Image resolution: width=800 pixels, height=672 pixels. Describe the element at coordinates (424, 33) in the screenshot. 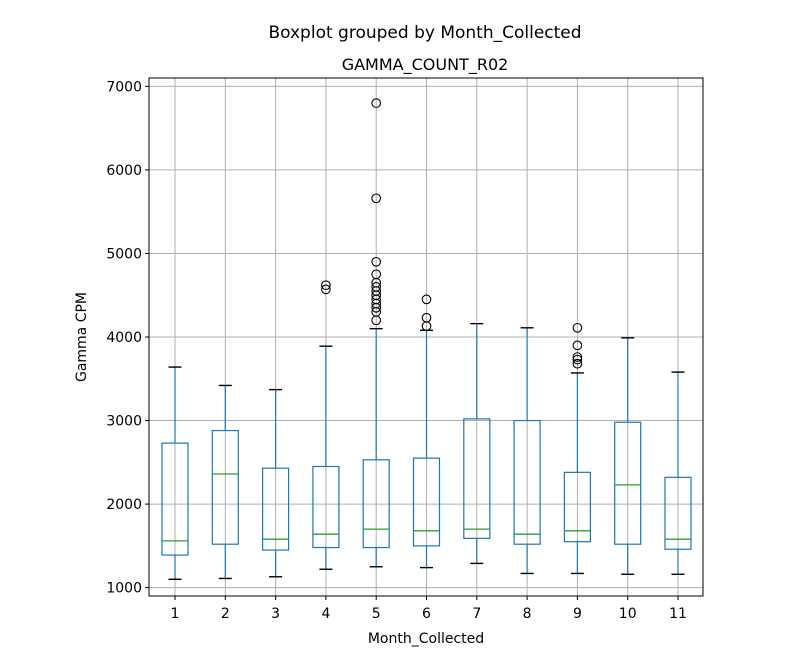

I see `chart-suptitle: Boxplot grouped by Month_Collected` at that location.